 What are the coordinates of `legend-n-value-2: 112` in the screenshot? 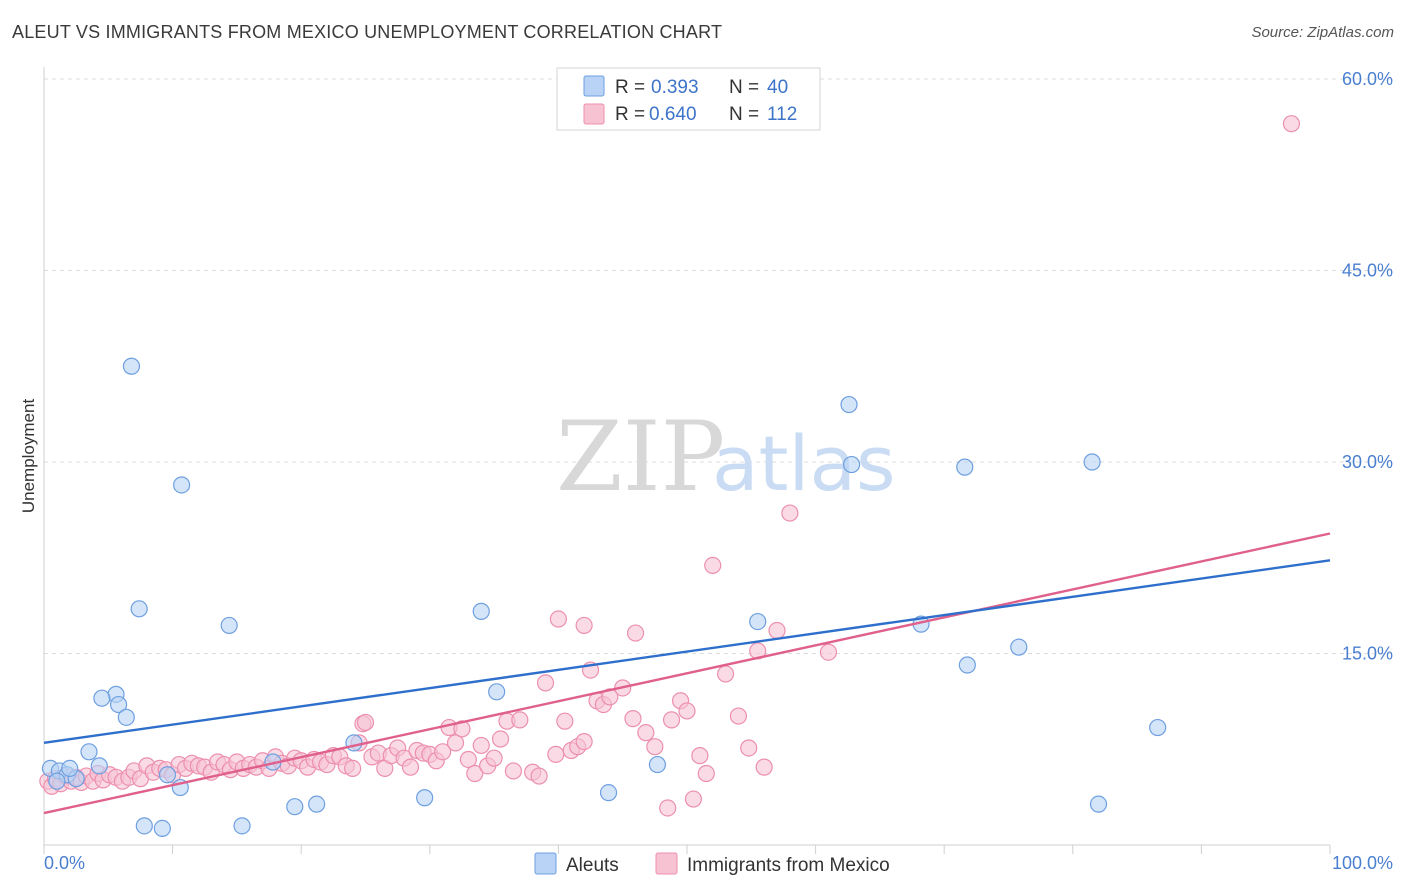 It's located at (782, 114).